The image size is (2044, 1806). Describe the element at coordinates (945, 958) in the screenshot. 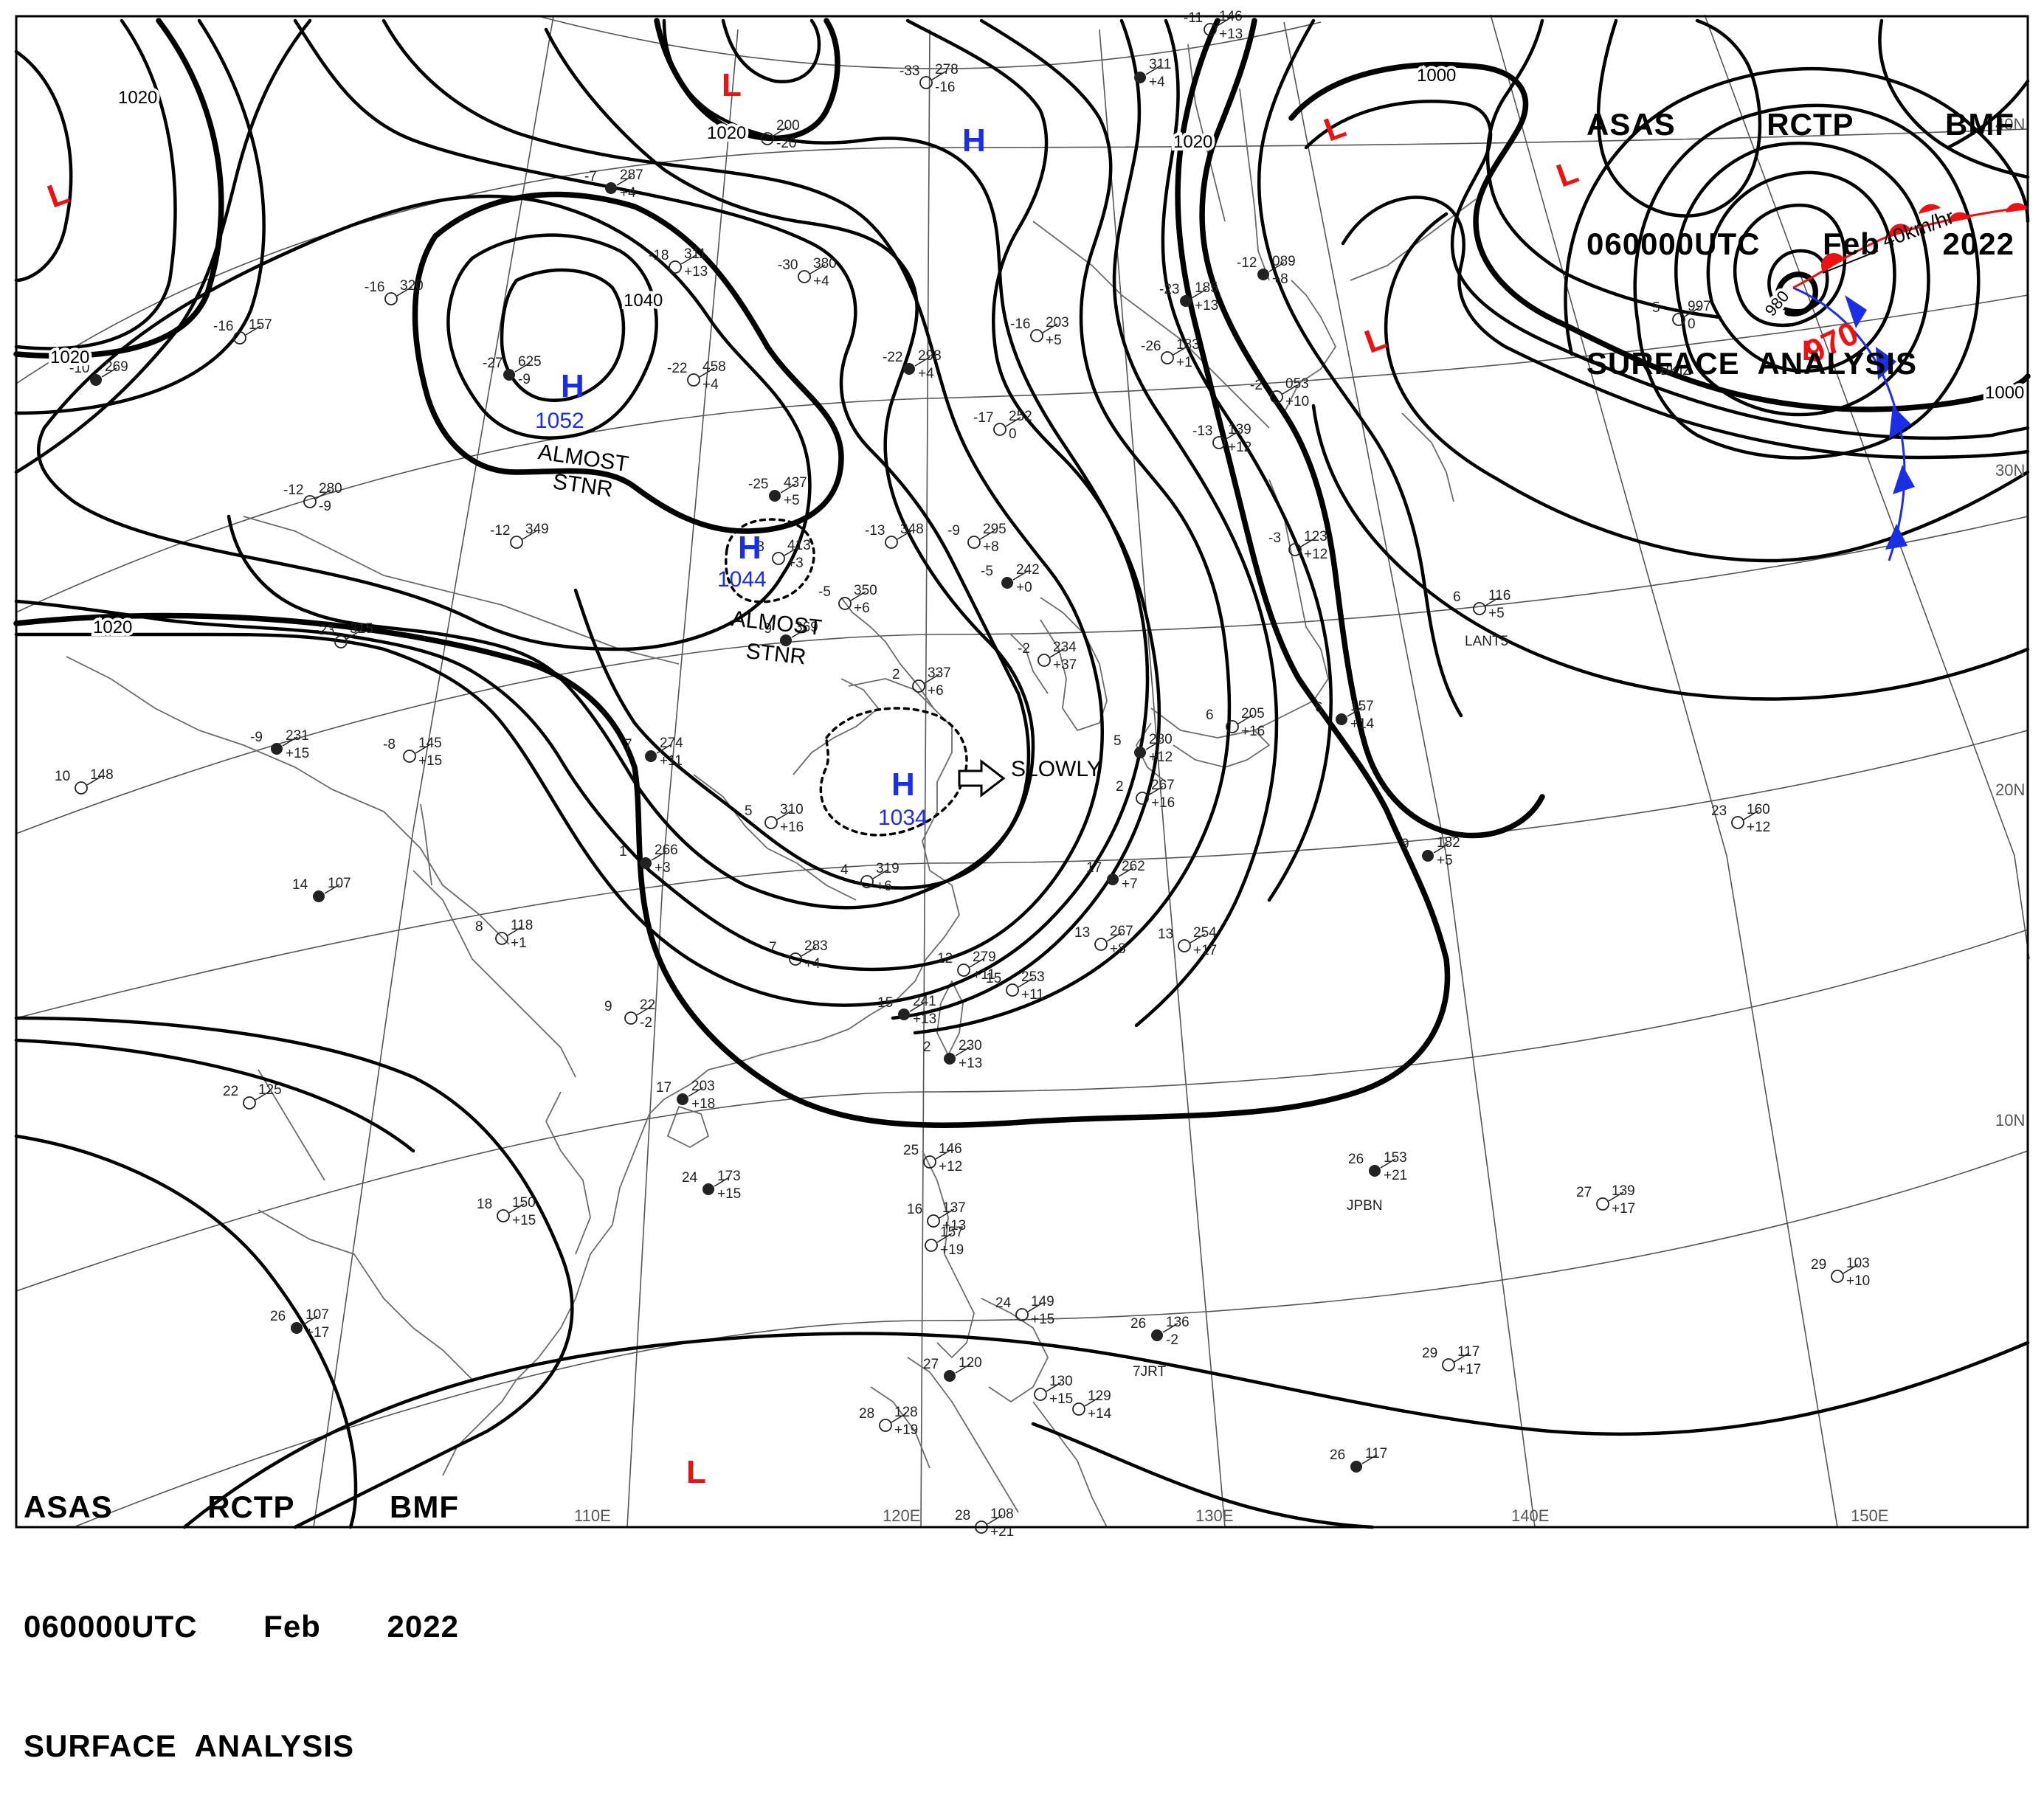

I see `station-temperature: 12` at that location.